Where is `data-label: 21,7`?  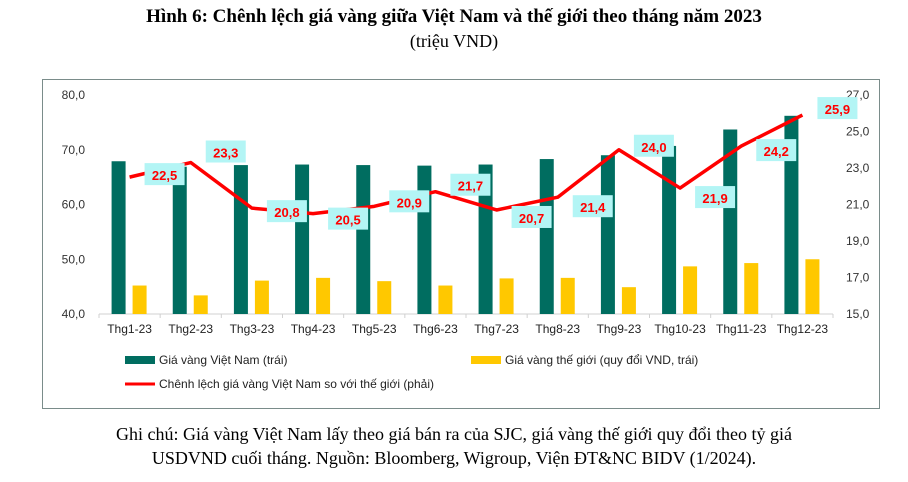
data-label: 21,7 is located at coordinates (470, 186).